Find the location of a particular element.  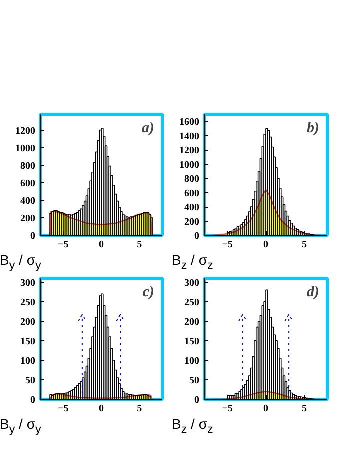

y-tick-label: 1400 is located at coordinates (190, 136).